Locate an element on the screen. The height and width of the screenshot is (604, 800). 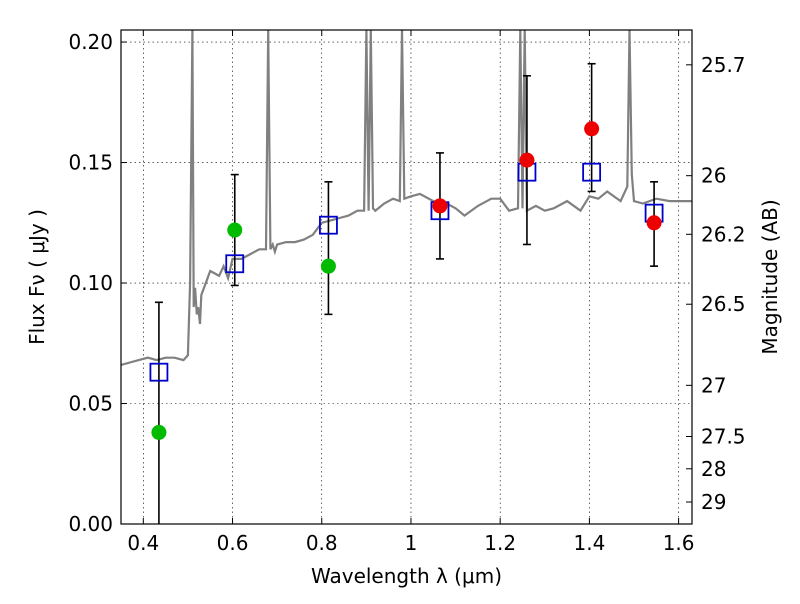
x-tick-label: 1.2 is located at coordinates (500, 543).